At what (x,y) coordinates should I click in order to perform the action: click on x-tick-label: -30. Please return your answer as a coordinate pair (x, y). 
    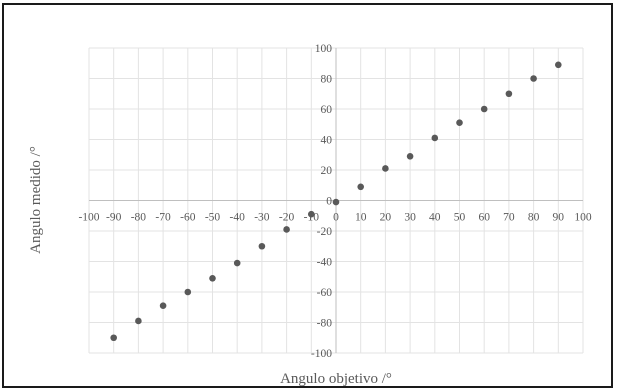
    Looking at the image, I should click on (262, 218).